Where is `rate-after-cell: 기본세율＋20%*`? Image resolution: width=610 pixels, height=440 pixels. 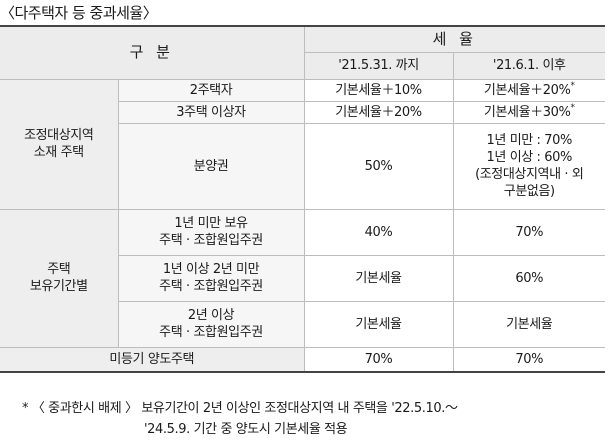
rate-after-cell: 기본세율＋20%* is located at coordinates (528, 90).